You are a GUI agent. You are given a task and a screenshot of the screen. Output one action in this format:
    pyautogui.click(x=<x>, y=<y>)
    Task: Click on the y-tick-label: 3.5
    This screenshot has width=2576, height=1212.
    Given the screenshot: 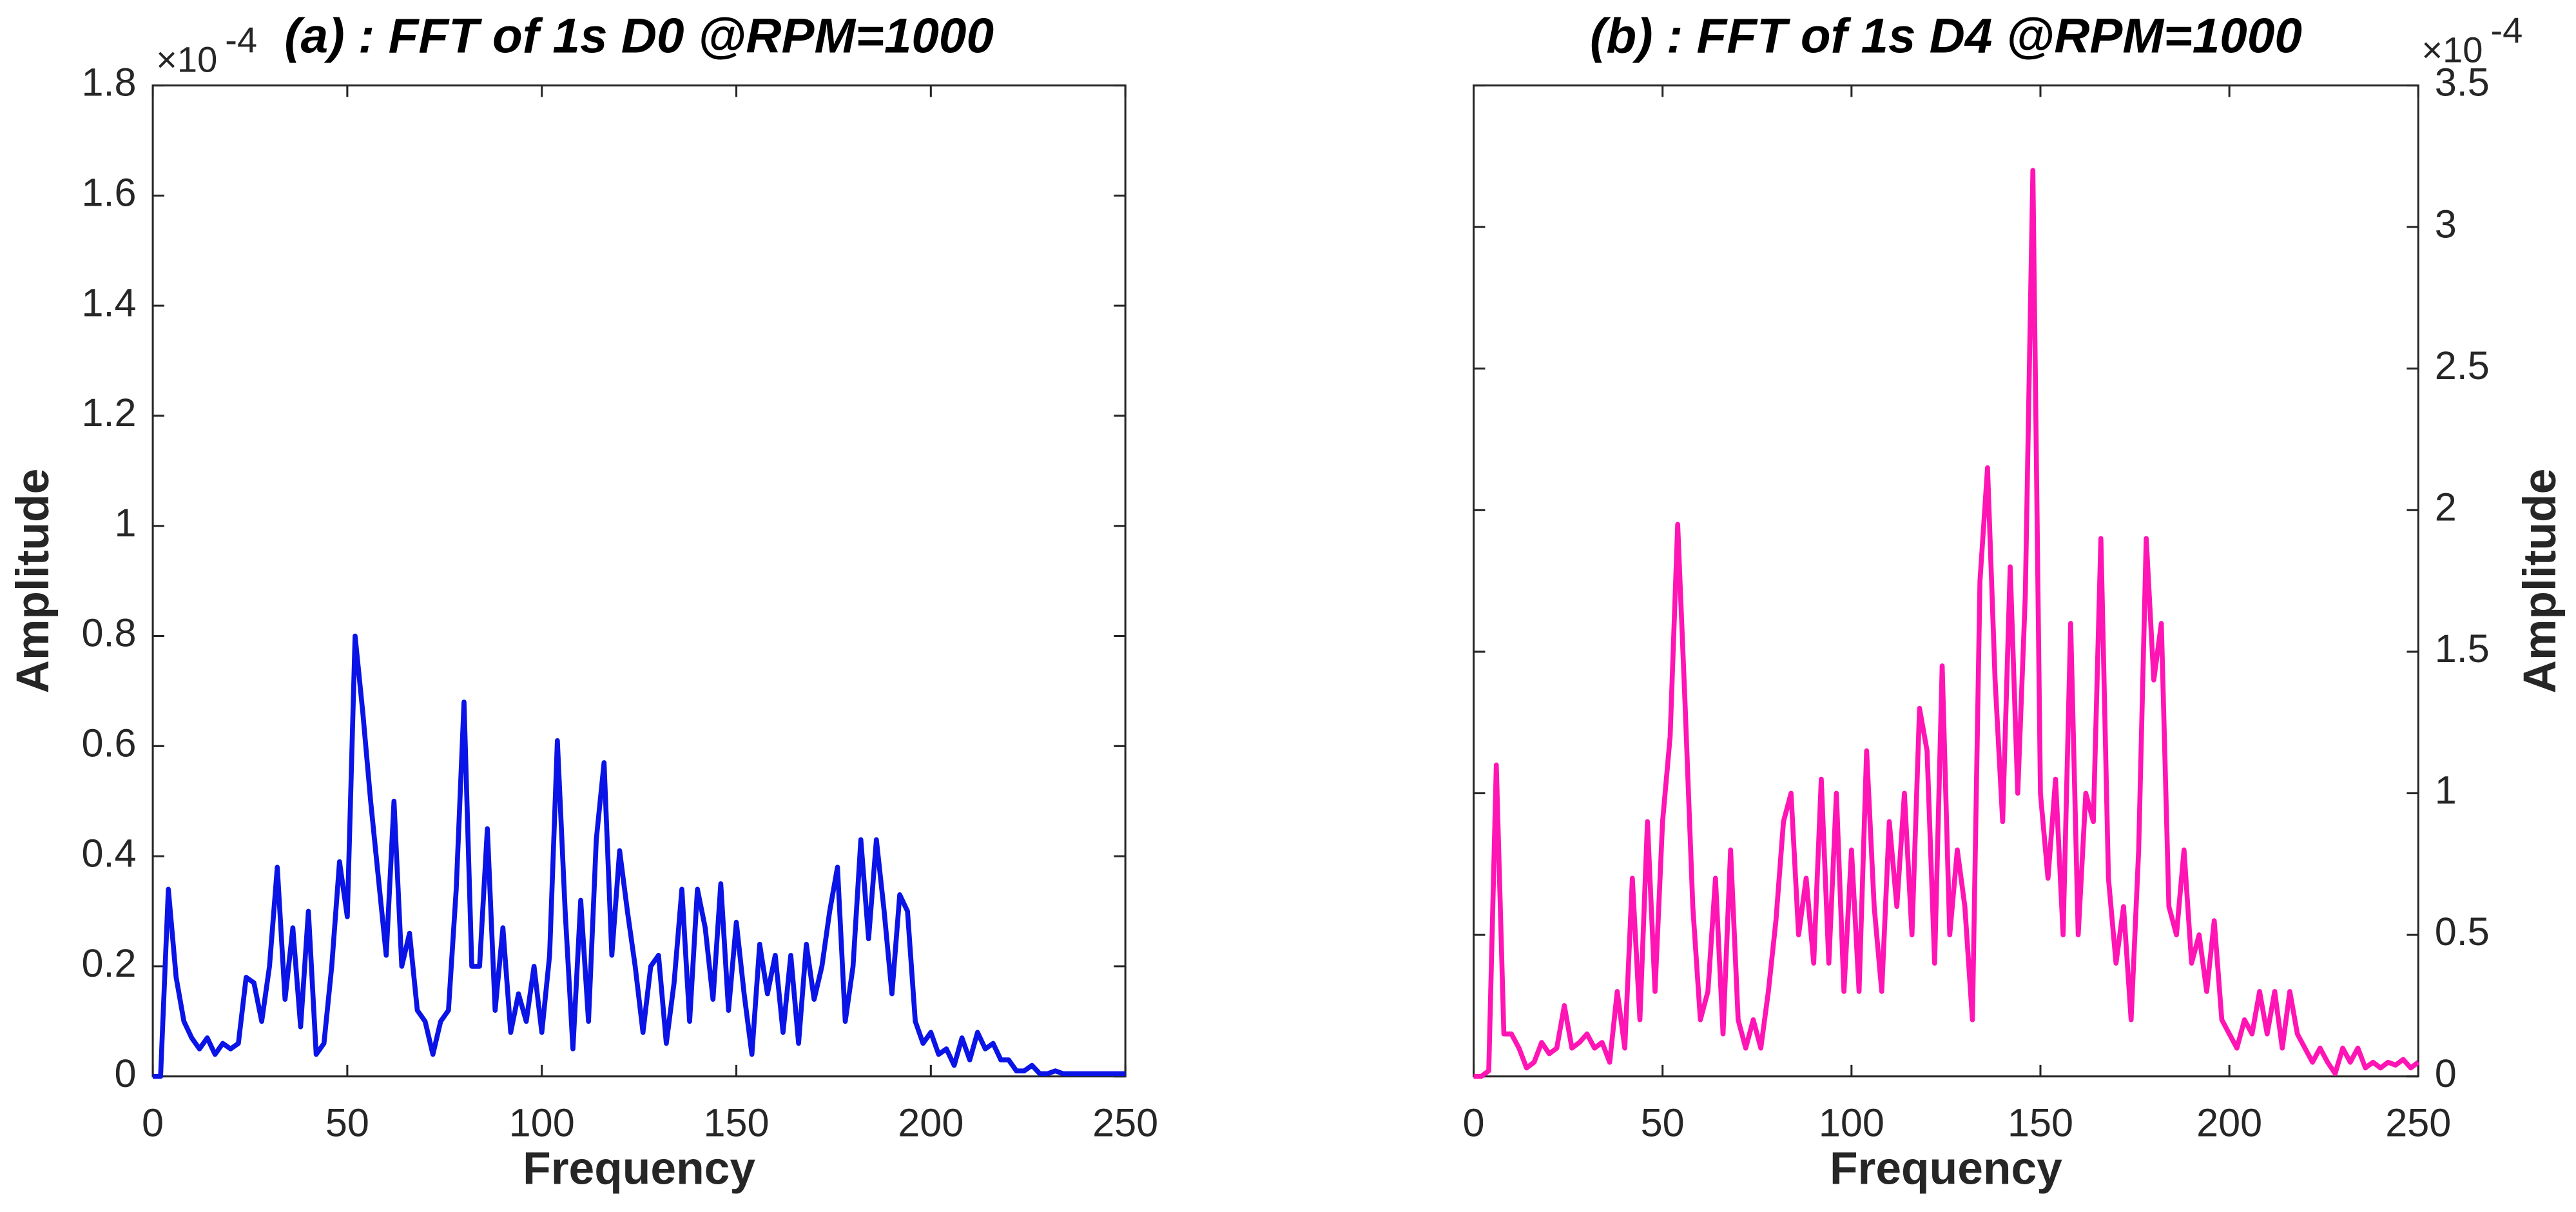 What is the action you would take?
    pyautogui.click(x=2462, y=82)
    